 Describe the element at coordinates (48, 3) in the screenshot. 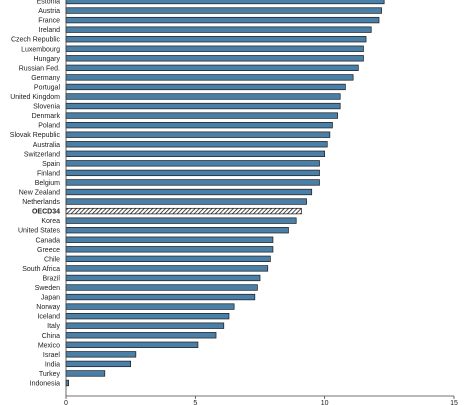

I see `category-label: Estonia` at that location.